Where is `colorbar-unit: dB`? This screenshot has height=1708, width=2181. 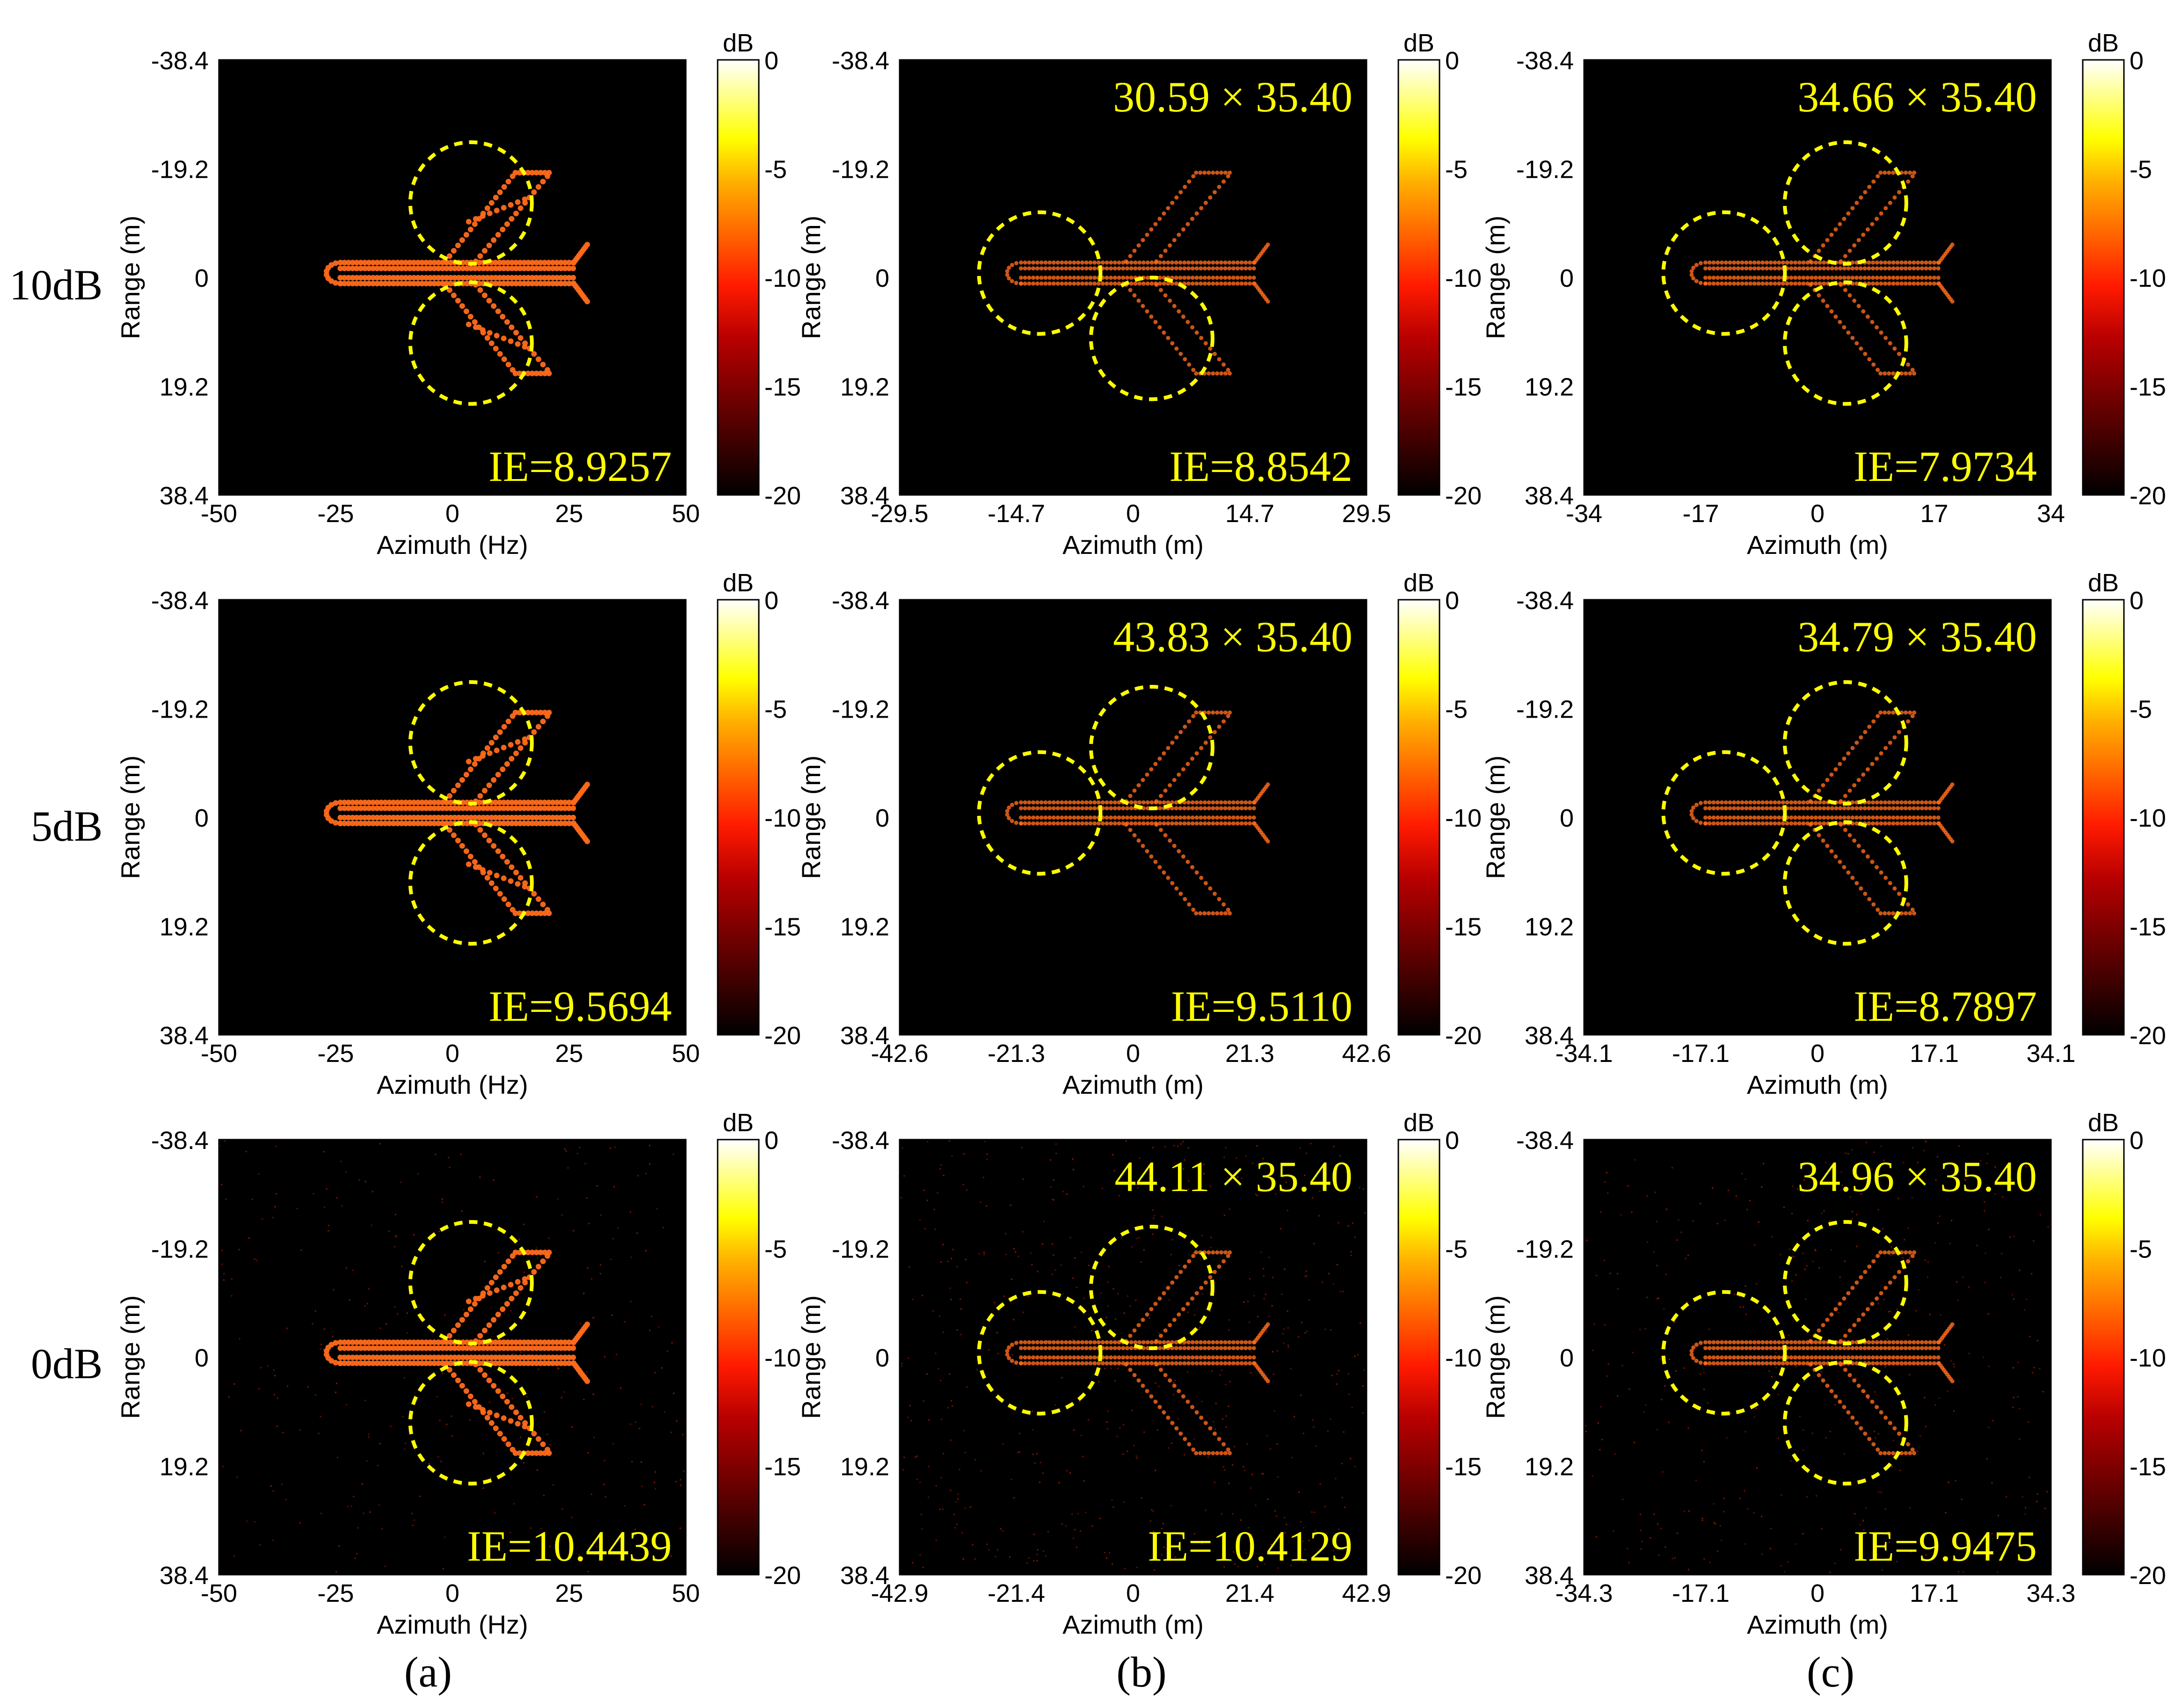
colorbar-unit: dB is located at coordinates (2103, 1123).